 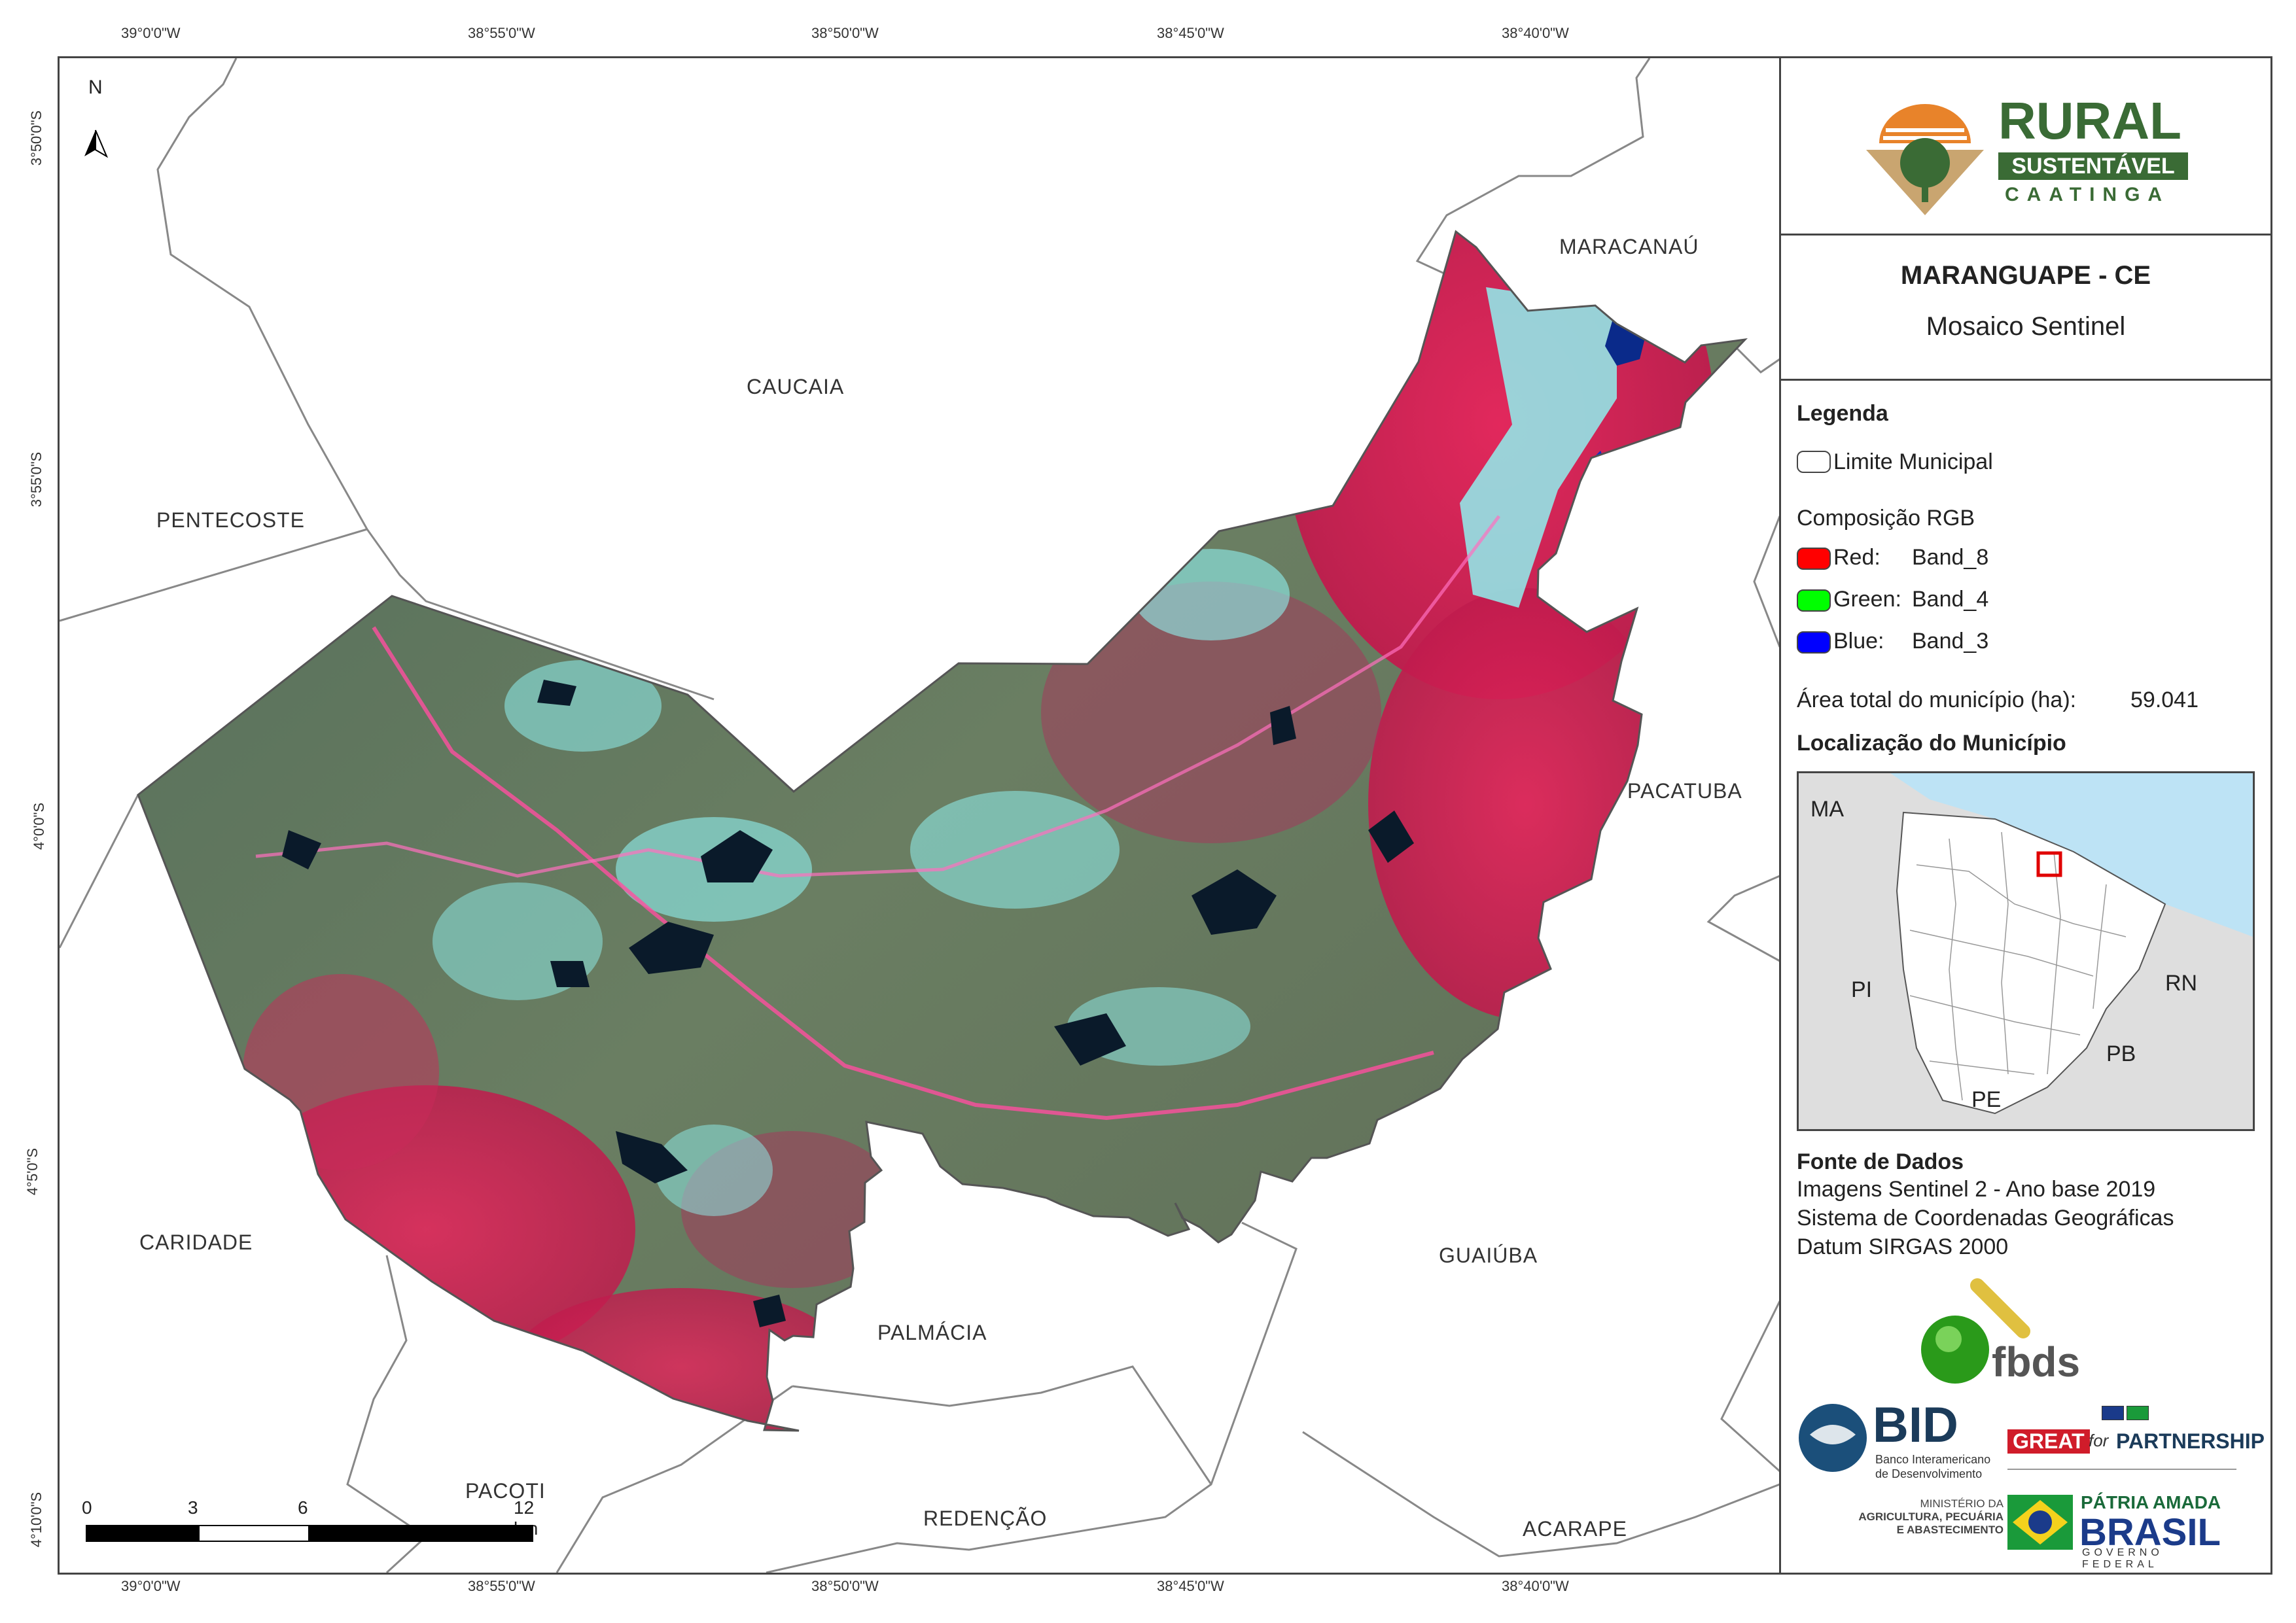 I want to click on green-swatch, so click(x=1814, y=601).